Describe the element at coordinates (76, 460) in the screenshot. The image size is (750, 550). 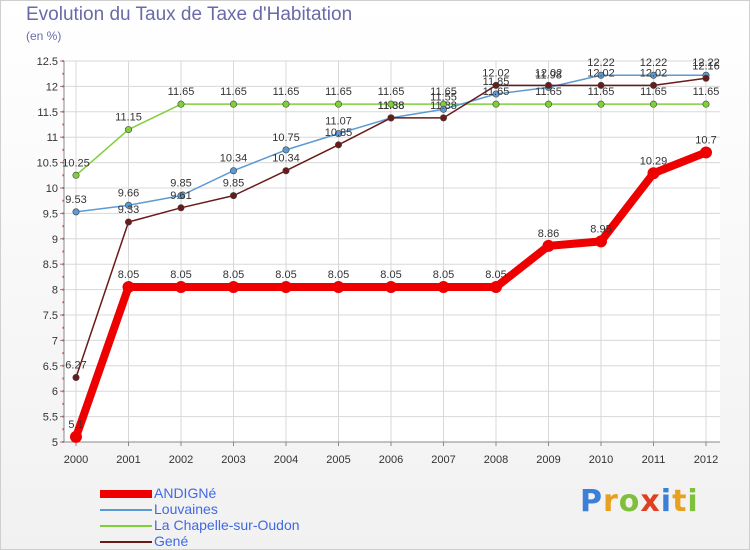
I see `x-tick-label: 2000` at that location.